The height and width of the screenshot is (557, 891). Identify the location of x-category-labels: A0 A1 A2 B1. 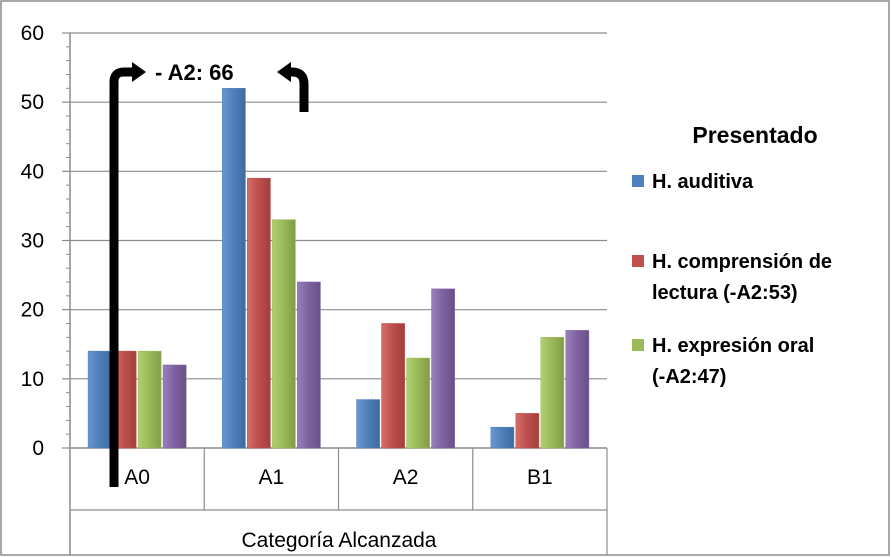
(338, 477).